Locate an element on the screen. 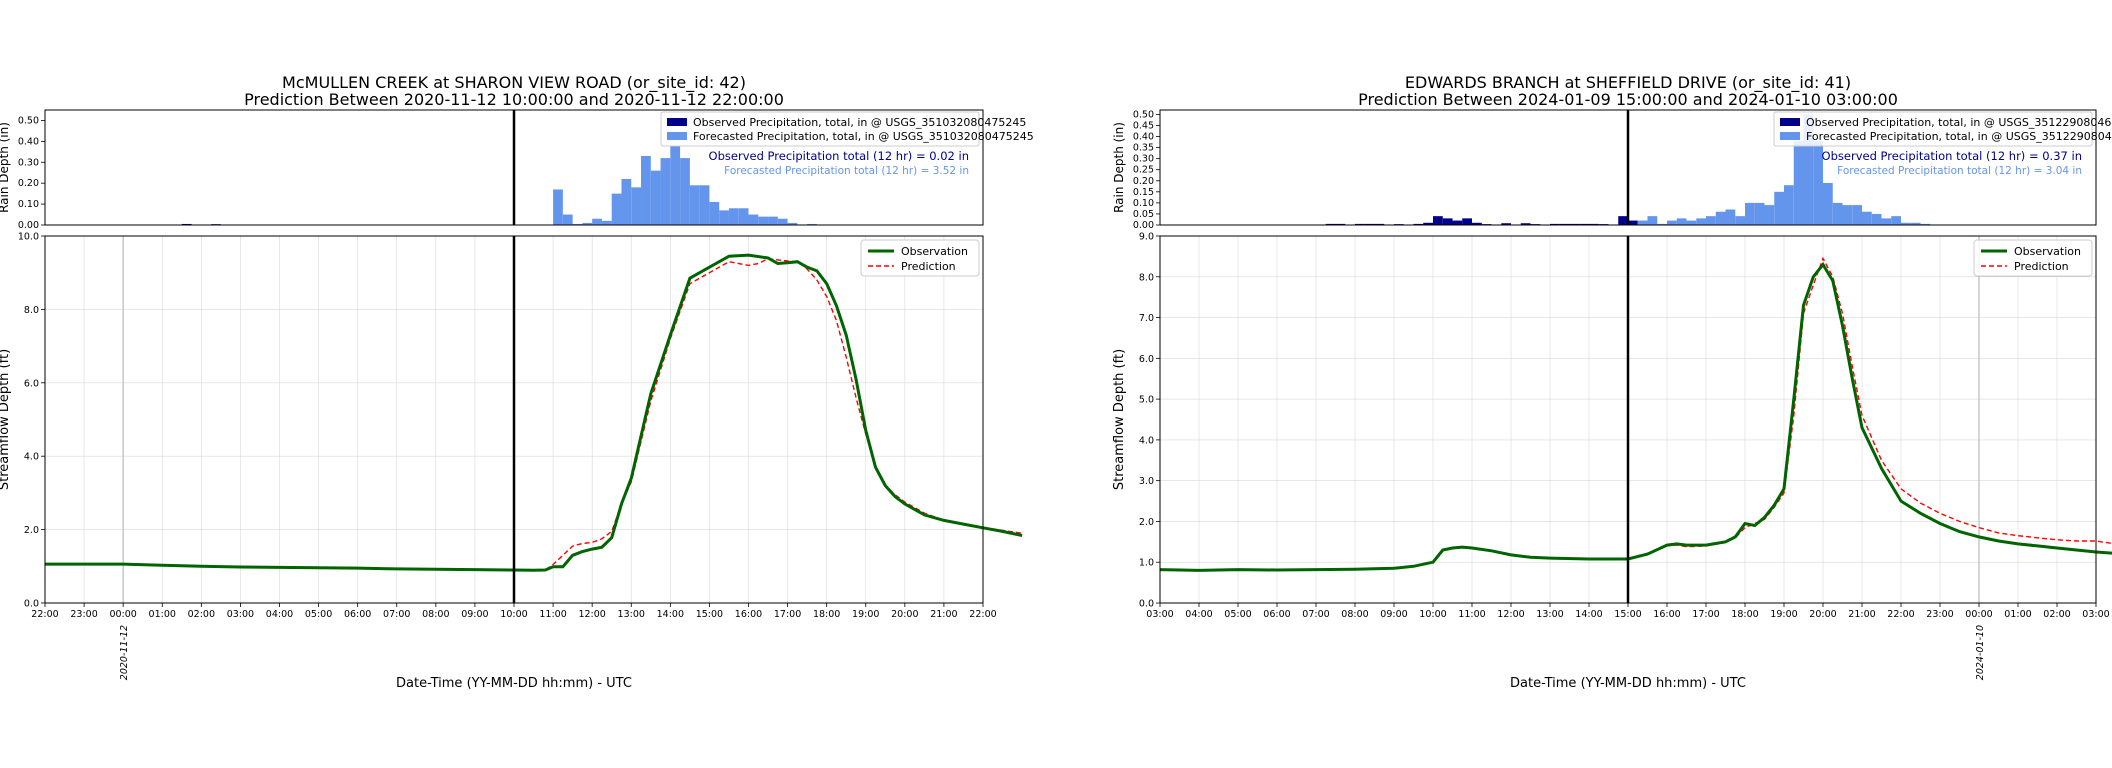 The height and width of the screenshot is (768, 2112). flow-x-tick-label: 01:00 is located at coordinates (2017, 614).